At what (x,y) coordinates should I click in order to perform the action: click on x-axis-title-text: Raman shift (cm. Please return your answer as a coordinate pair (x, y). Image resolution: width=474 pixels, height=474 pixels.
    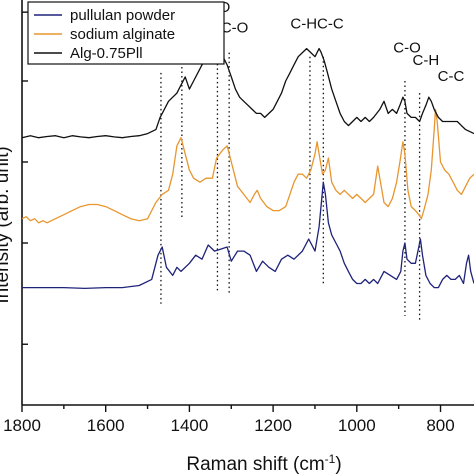
    Looking at the image, I should click on (255, 464).